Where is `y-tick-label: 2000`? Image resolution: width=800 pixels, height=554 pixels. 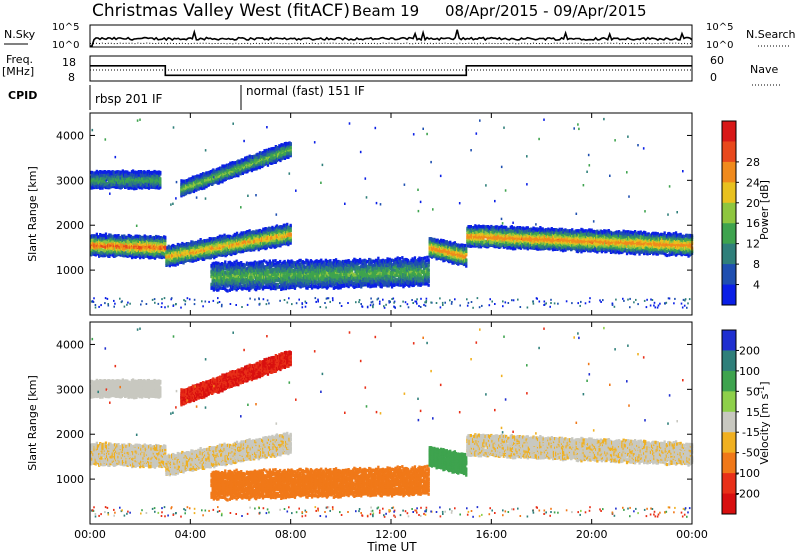
y-tick-label: 2000 is located at coordinates (70, 225).